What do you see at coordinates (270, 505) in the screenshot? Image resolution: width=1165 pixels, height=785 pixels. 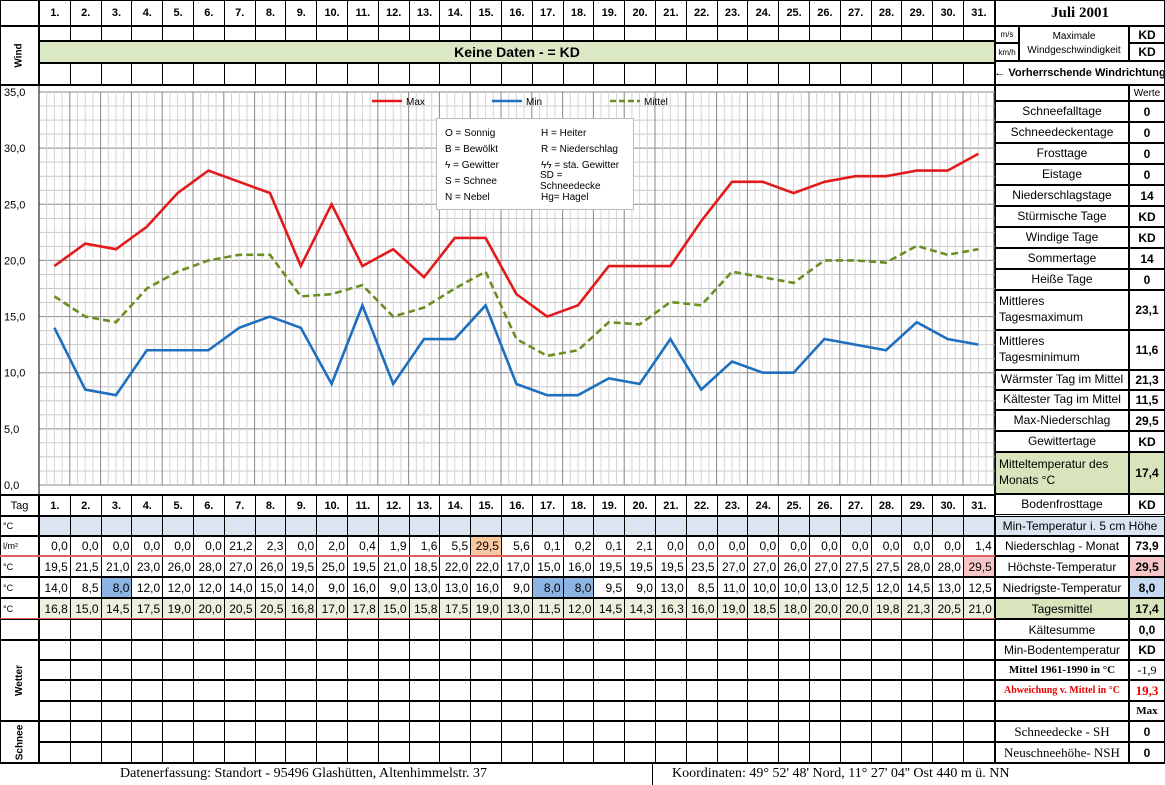 I see `tag-day: 8.` at bounding box center [270, 505].